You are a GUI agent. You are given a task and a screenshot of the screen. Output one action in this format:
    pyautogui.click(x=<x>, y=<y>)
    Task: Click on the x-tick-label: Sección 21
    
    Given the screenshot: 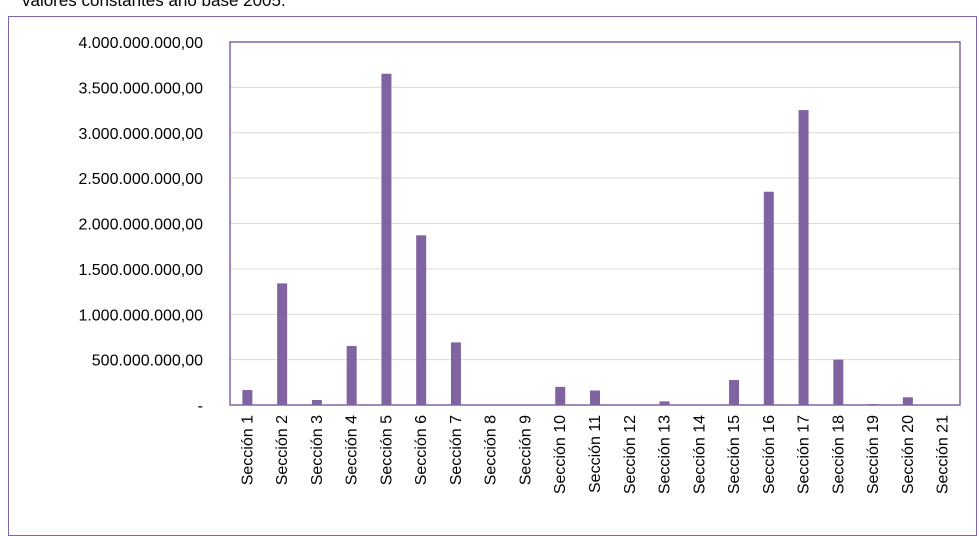 What is the action you would take?
    pyautogui.click(x=943, y=454)
    